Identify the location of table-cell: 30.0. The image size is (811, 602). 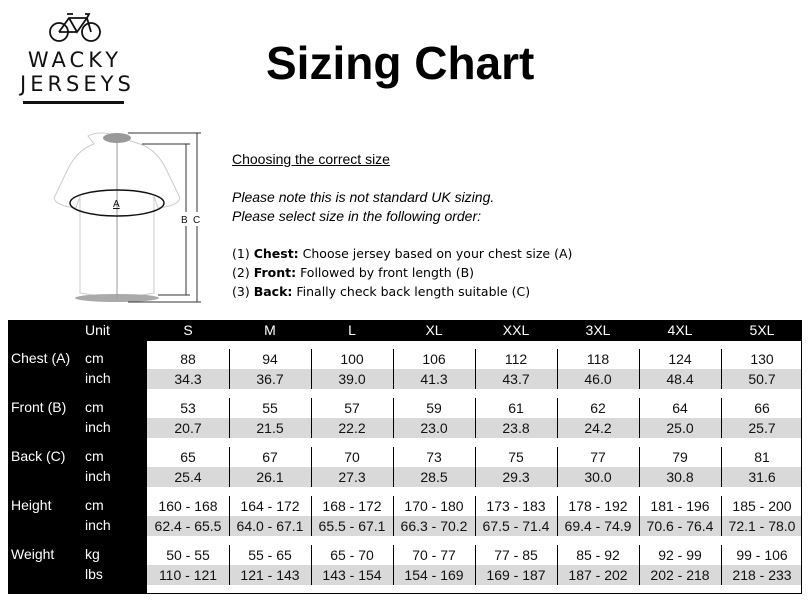
(598, 477).